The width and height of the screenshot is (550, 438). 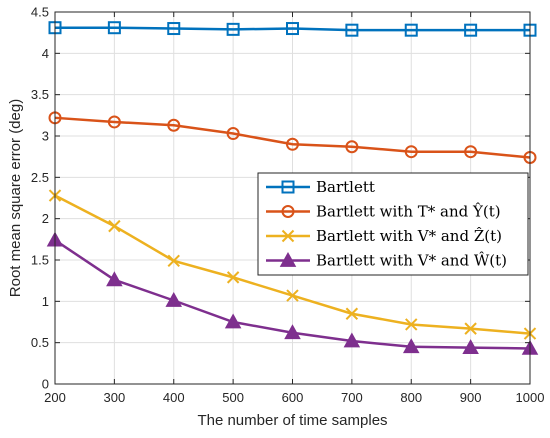 What do you see at coordinates (15, 198) in the screenshot?
I see `y-axis-title: Root mean square error (deg)` at bounding box center [15, 198].